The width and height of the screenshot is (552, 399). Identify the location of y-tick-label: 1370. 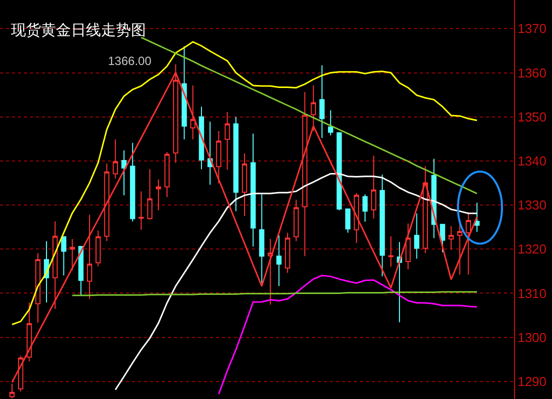
(532, 28).